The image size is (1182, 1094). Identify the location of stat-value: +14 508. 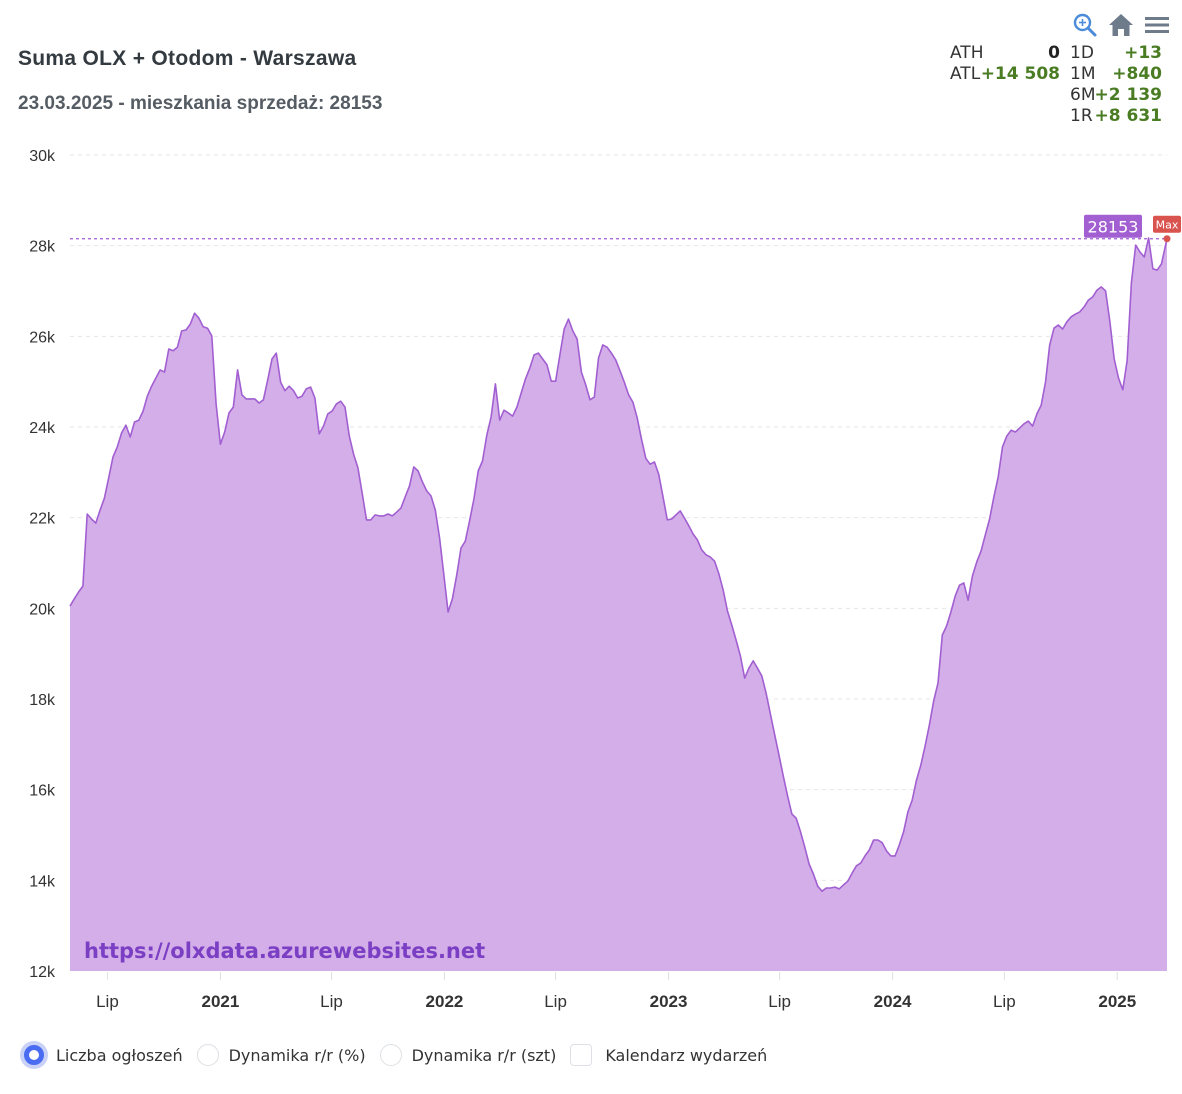
(1020, 74).